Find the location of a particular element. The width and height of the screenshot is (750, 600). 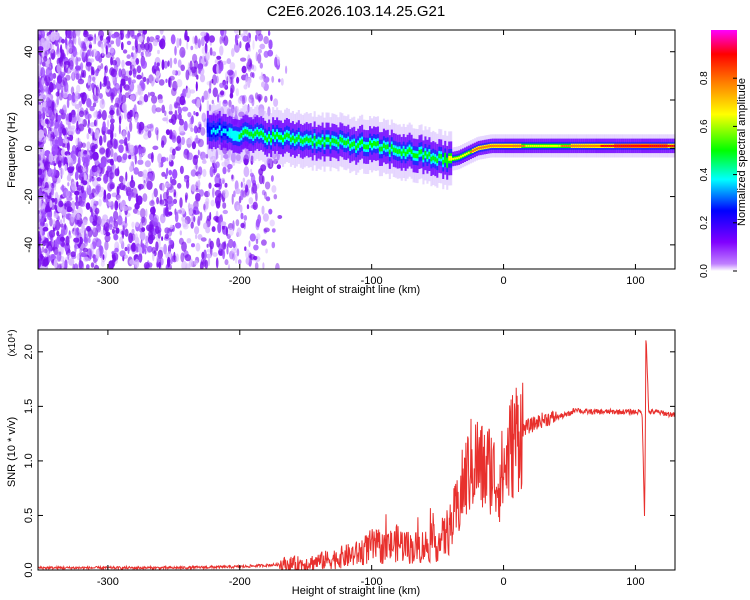

colorbar-label: Normalized spectral amplitude is located at coordinates (742, 152).